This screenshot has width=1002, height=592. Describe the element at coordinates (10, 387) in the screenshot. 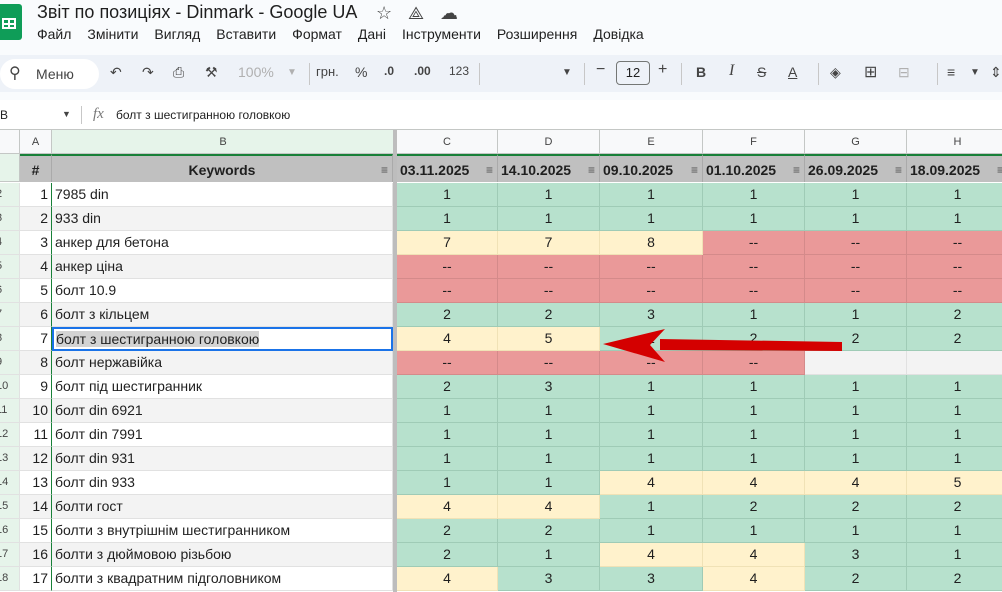

I see `row-header: 10` at that location.